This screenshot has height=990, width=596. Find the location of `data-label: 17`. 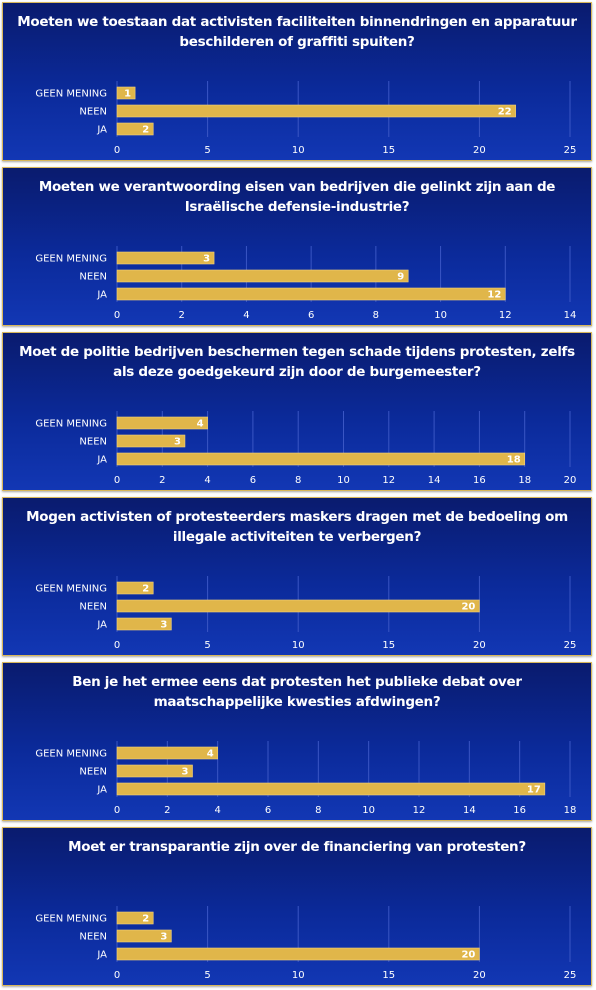

data-label: 17 is located at coordinates (534, 790).